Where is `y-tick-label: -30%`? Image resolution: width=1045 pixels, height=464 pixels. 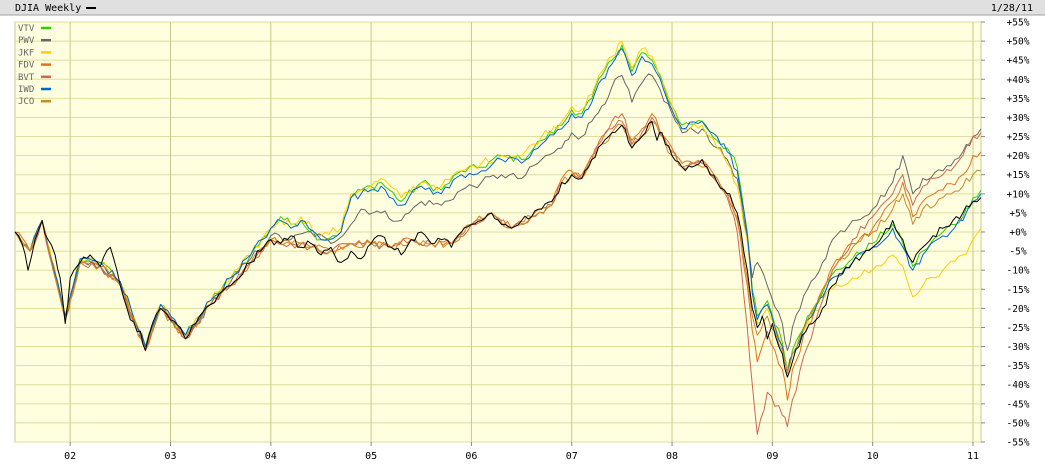
y-tick-label: -30% is located at coordinates (1018, 347).